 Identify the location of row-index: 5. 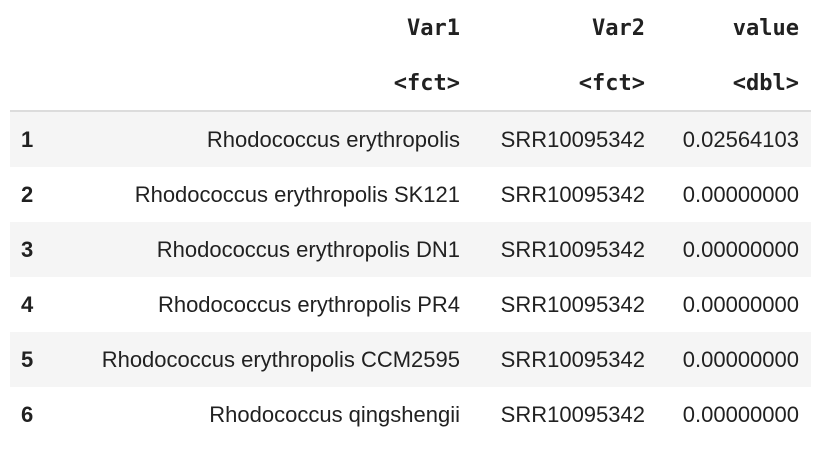
(27, 359).